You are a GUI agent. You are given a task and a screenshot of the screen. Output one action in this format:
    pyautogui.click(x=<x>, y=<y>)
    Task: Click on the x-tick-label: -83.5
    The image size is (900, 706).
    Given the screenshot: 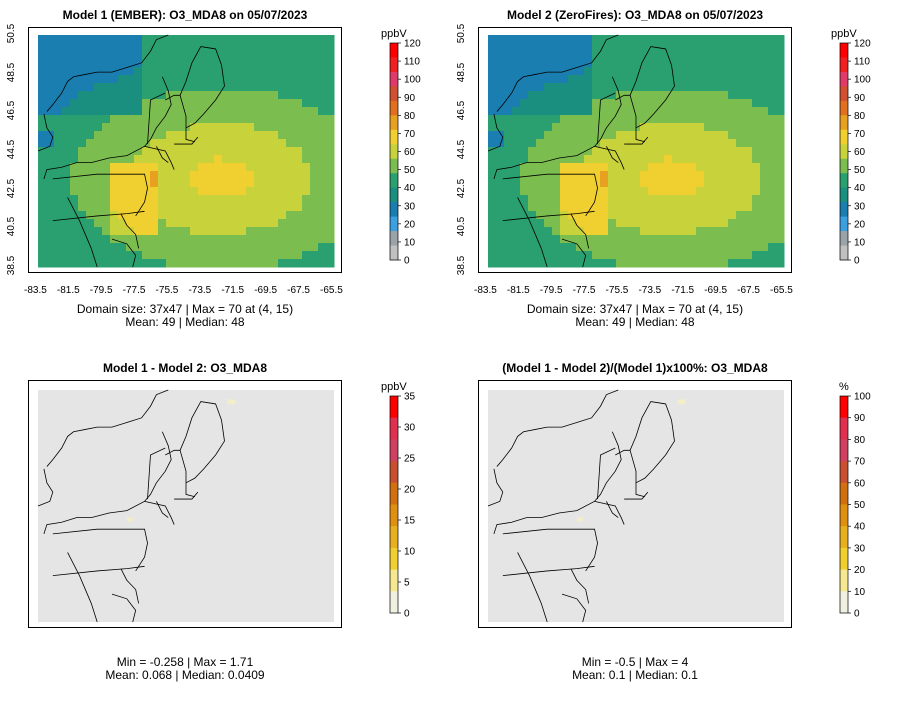 What is the action you would take?
    pyautogui.click(x=485, y=290)
    